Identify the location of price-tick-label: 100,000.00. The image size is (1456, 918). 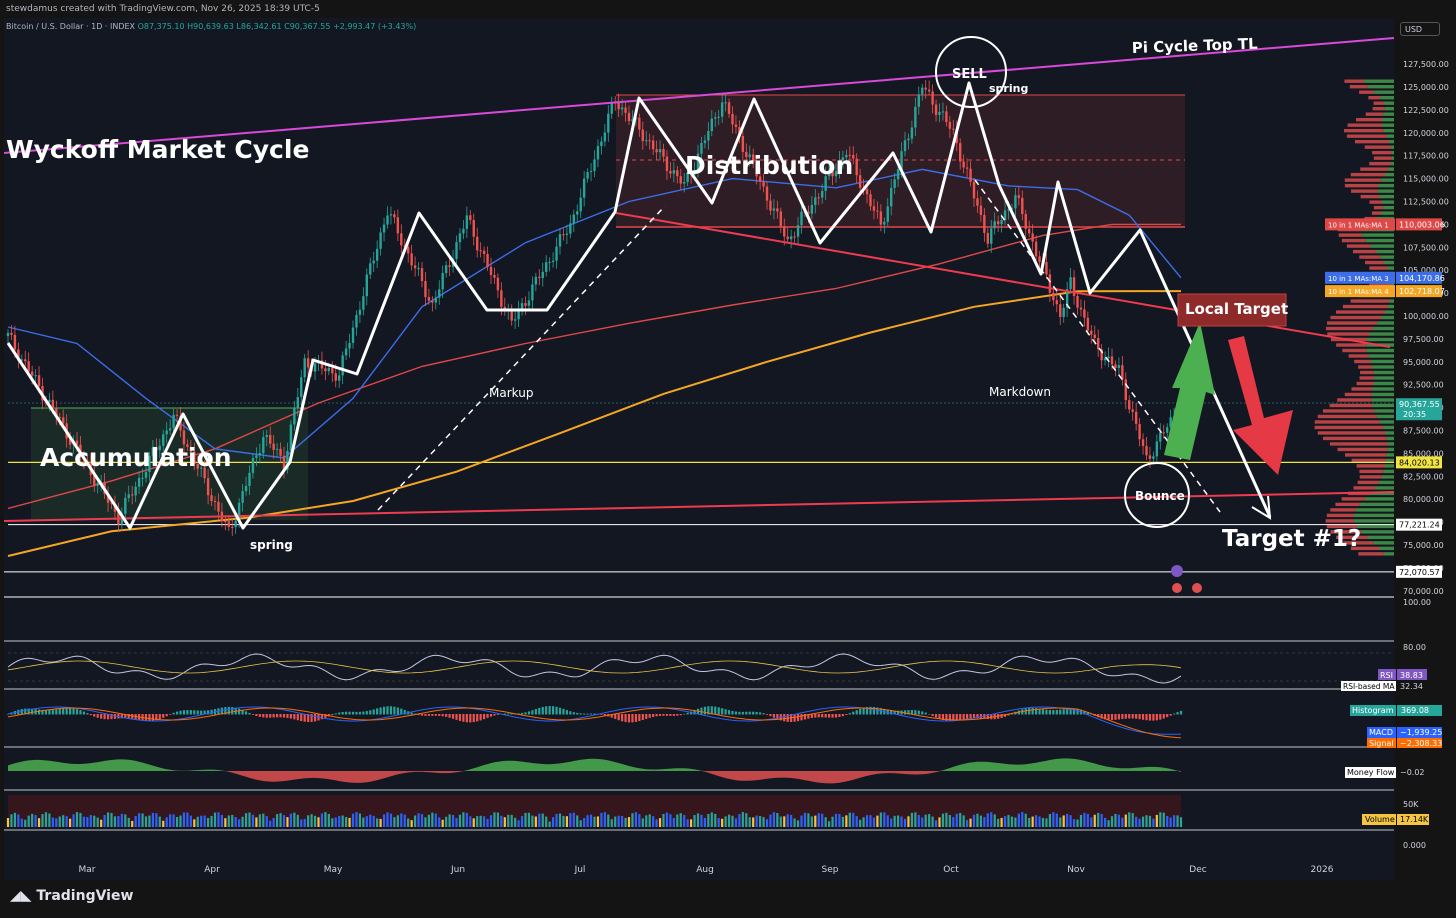
(1426, 316).